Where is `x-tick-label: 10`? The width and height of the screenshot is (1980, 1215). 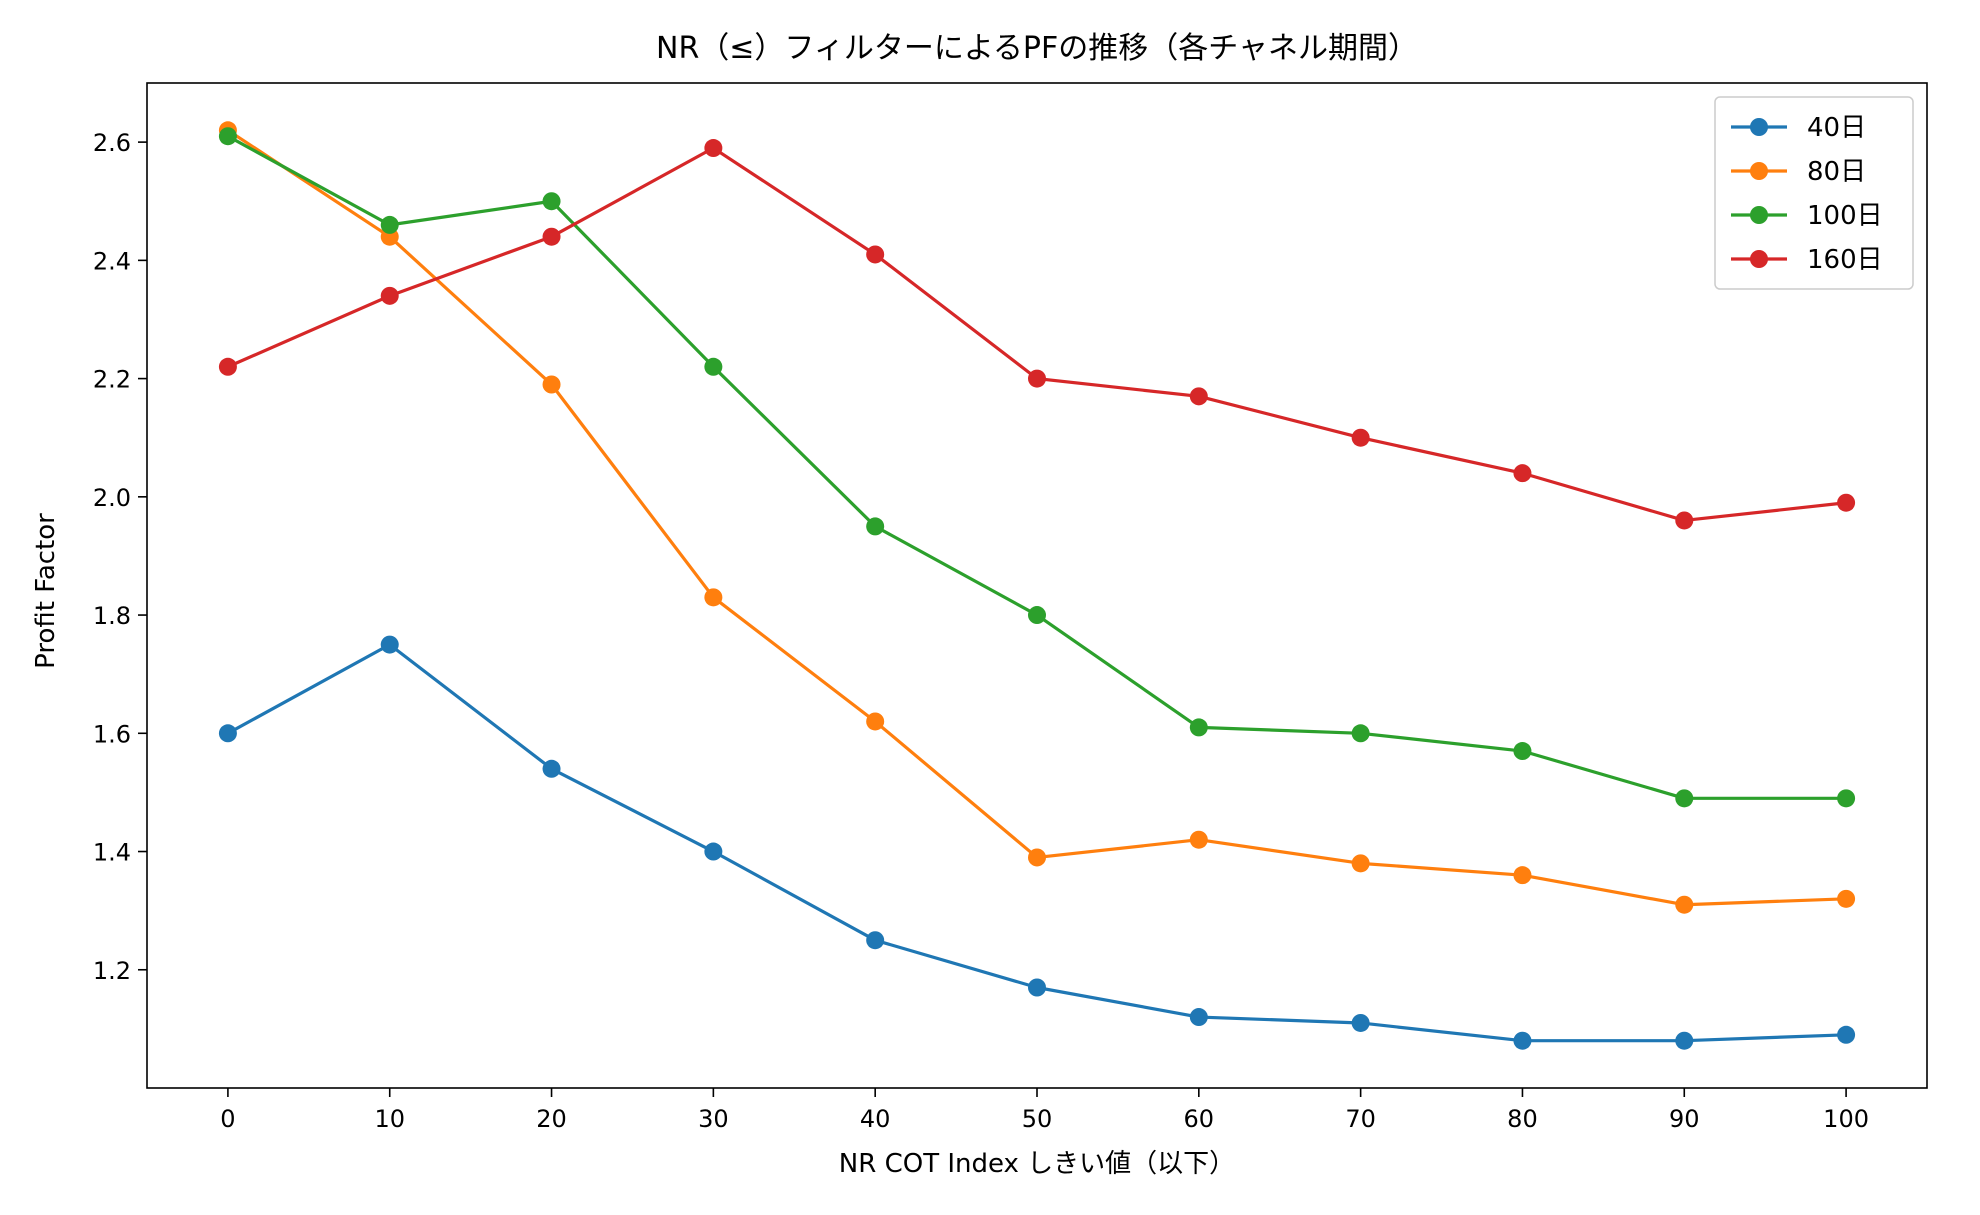 x-tick-label: 10 is located at coordinates (389, 1119).